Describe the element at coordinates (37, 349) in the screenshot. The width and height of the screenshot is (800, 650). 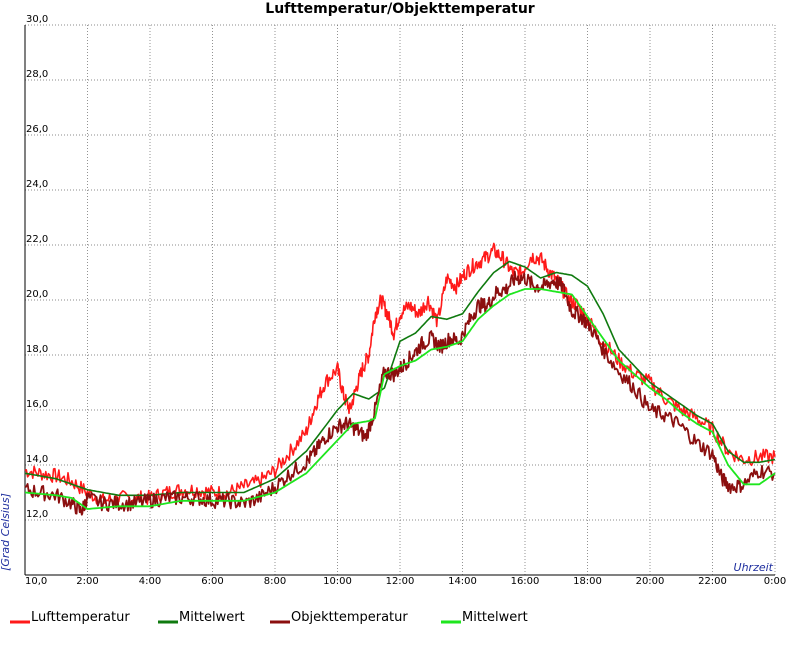
I see `y-tick-label: 18,0` at that location.